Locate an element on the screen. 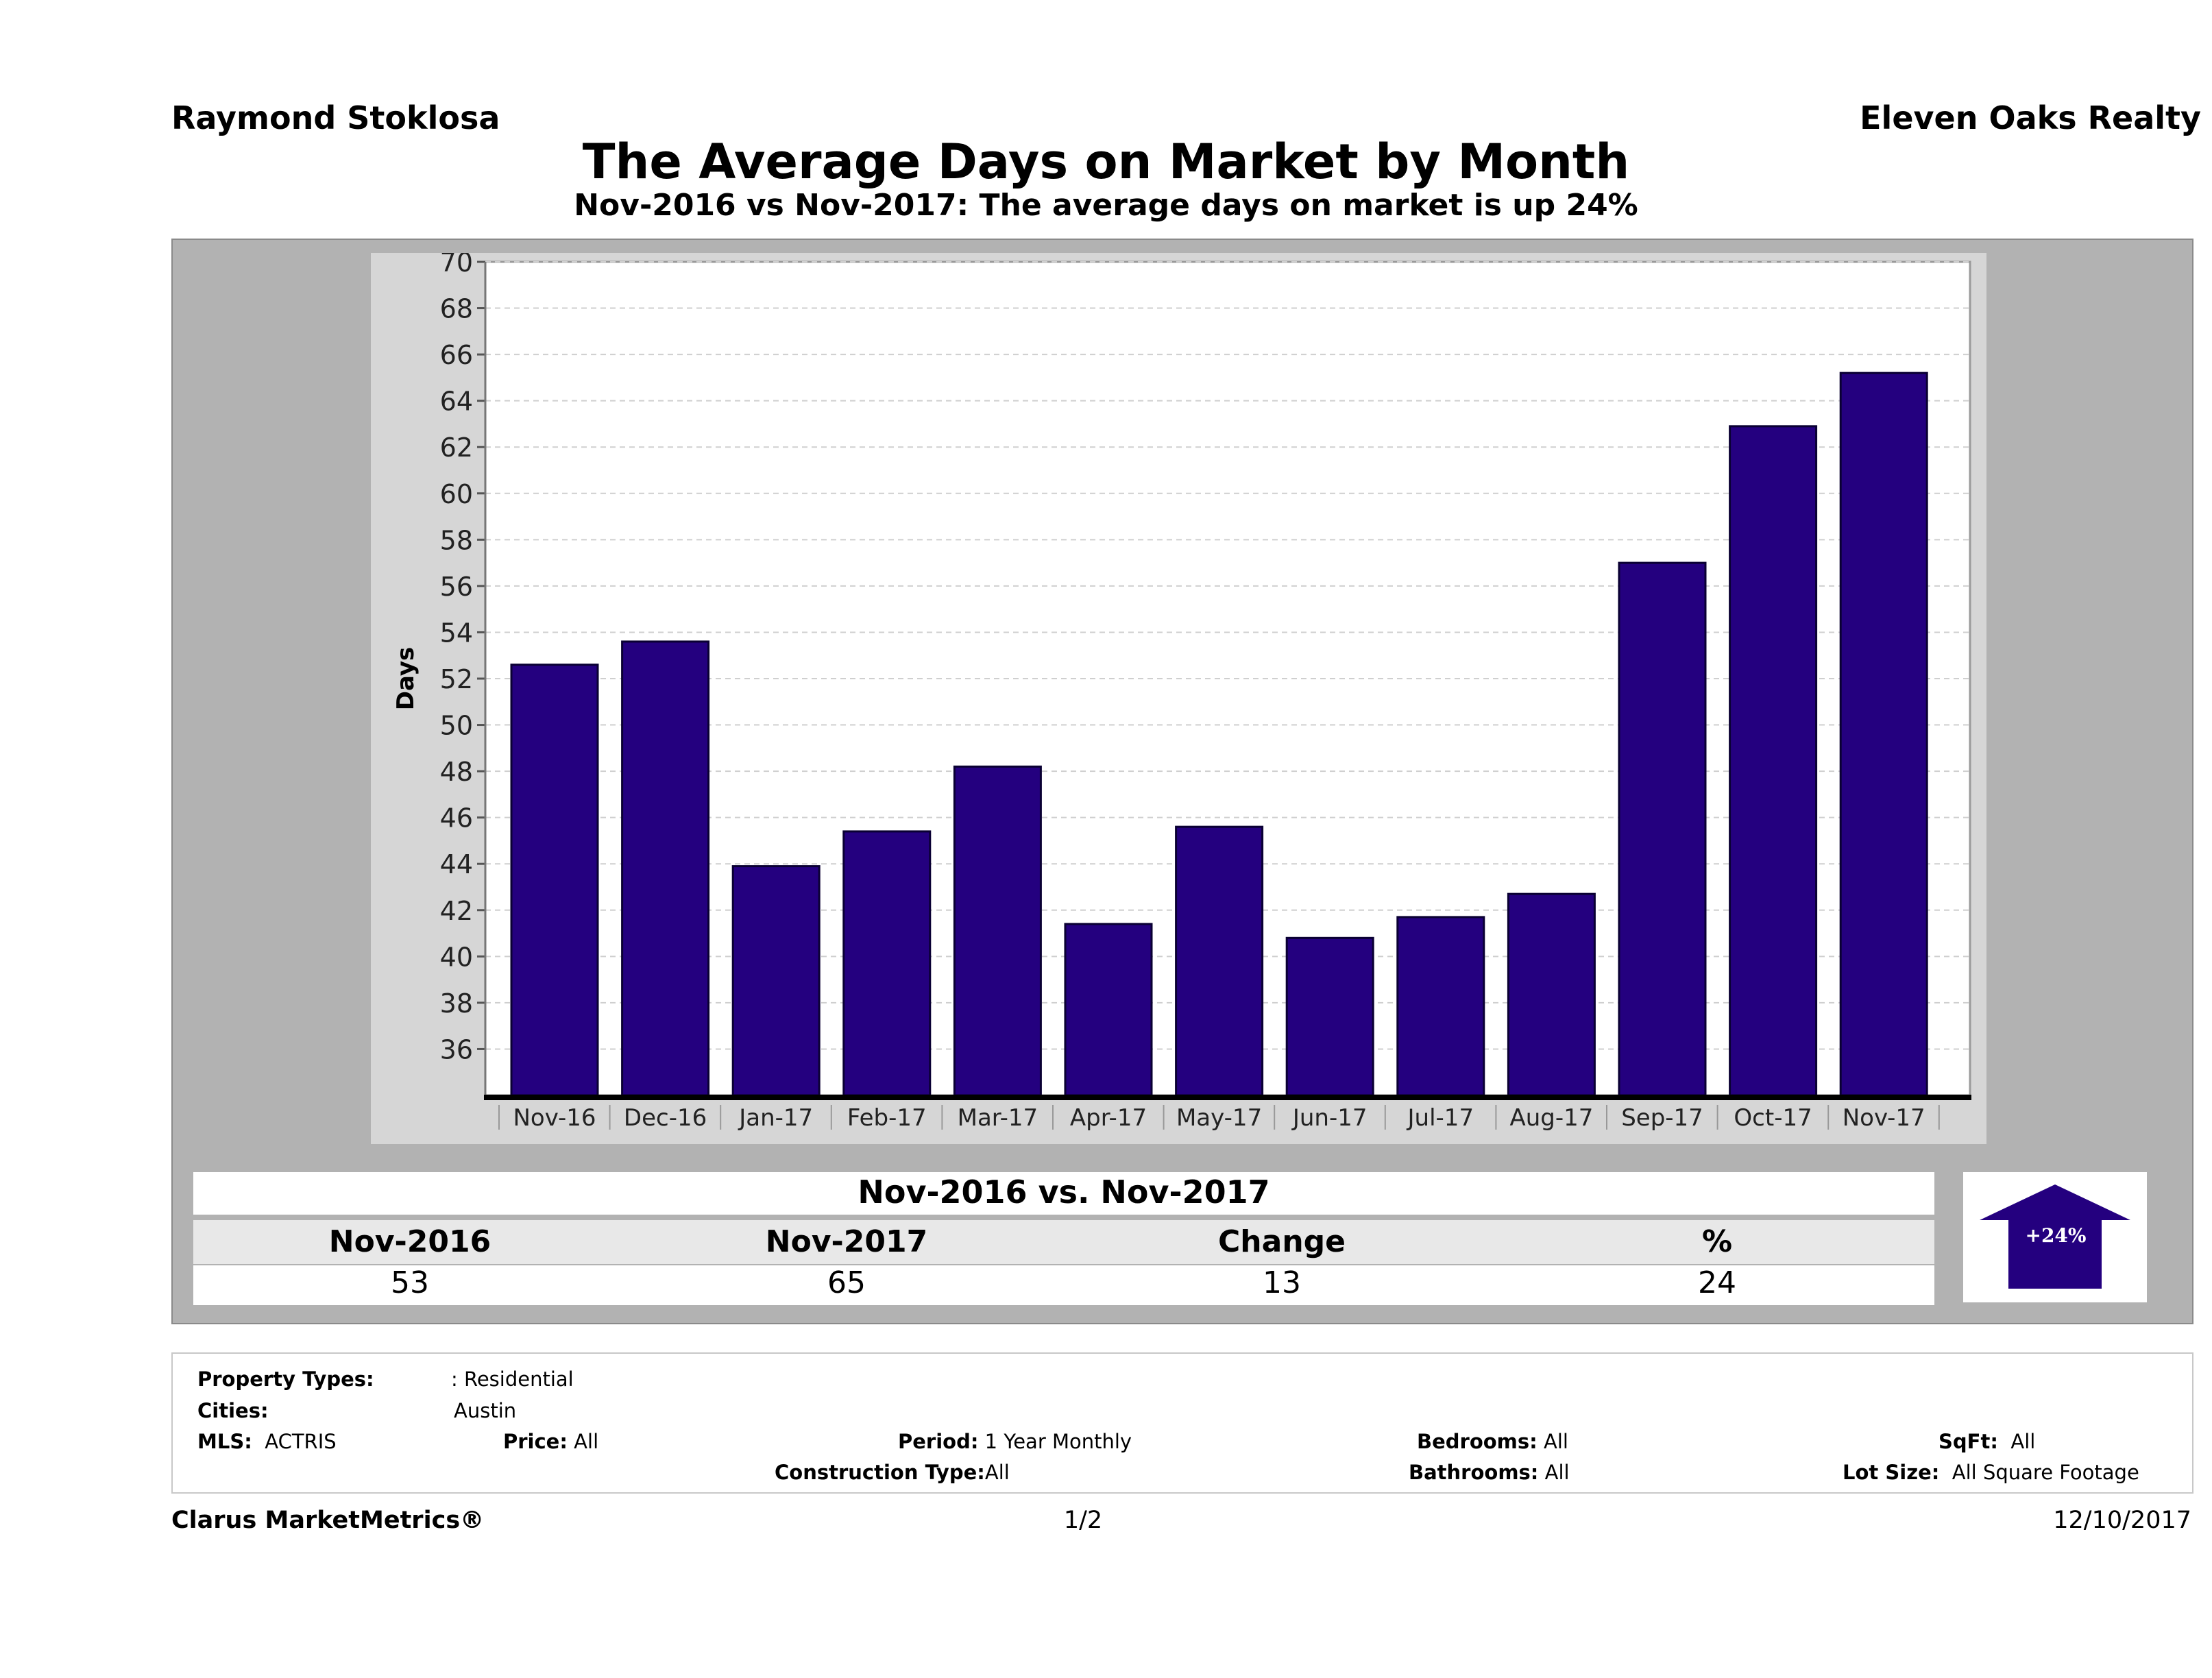  x-tick-label: Feb-17 is located at coordinates (887, 1118).